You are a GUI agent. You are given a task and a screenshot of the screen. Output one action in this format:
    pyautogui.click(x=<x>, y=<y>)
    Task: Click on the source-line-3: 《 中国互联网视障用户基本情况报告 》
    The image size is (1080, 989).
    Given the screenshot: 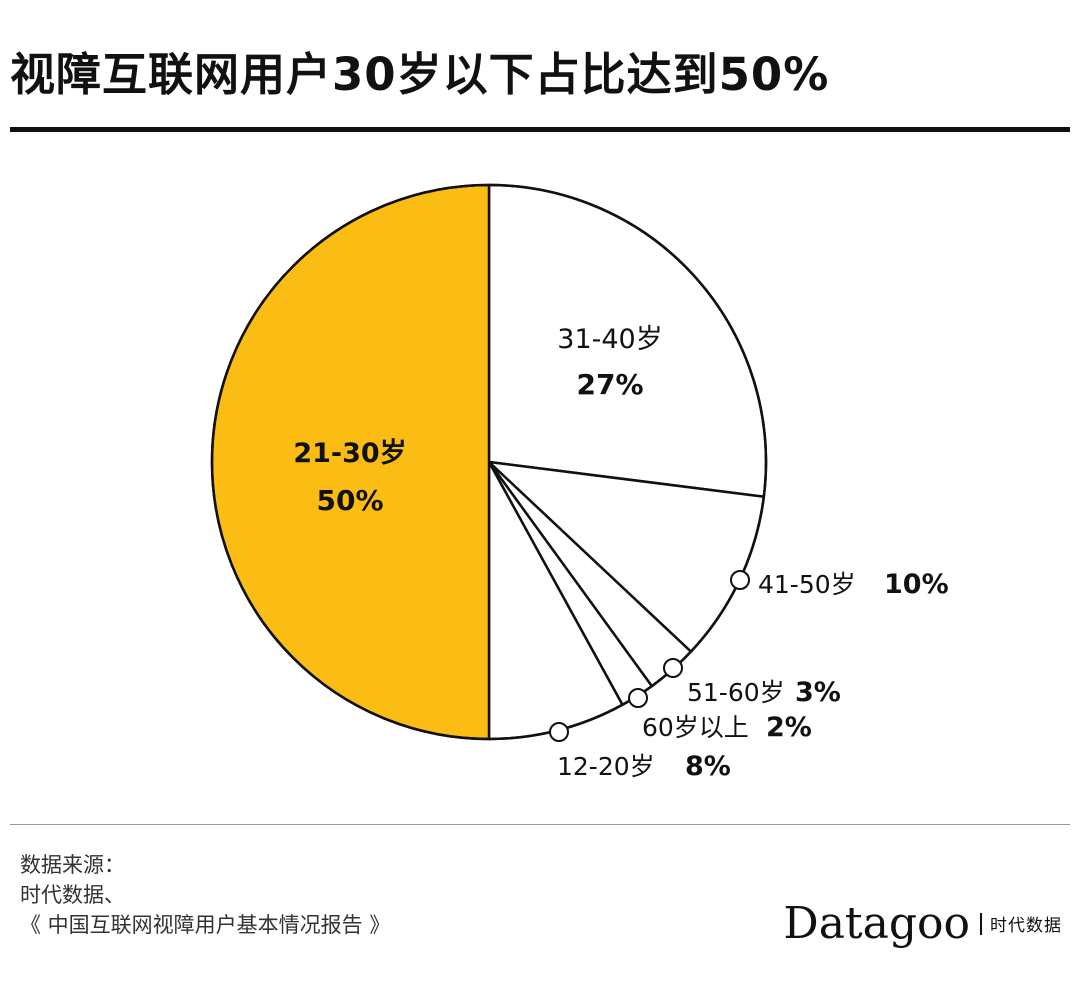 What is the action you would take?
    pyautogui.click(x=205, y=925)
    